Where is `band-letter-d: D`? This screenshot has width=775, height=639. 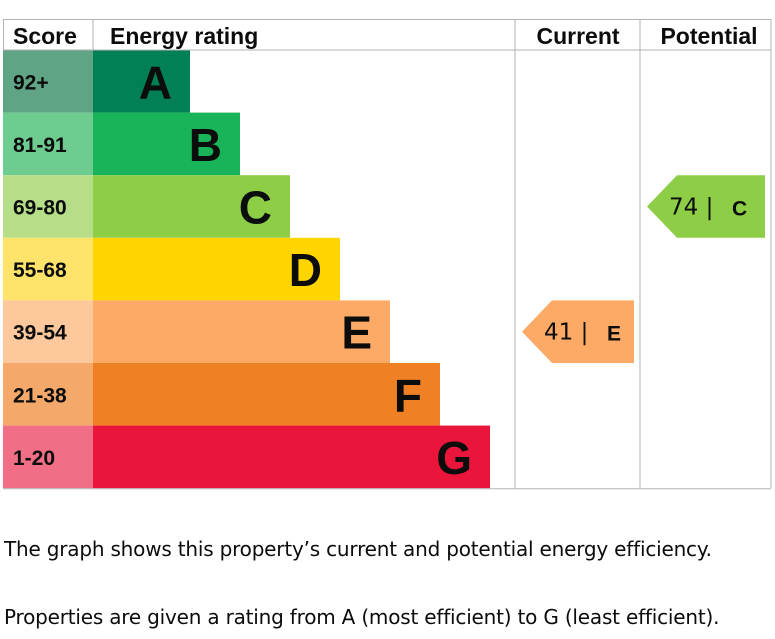
band-letter-d: D is located at coordinates (305, 270).